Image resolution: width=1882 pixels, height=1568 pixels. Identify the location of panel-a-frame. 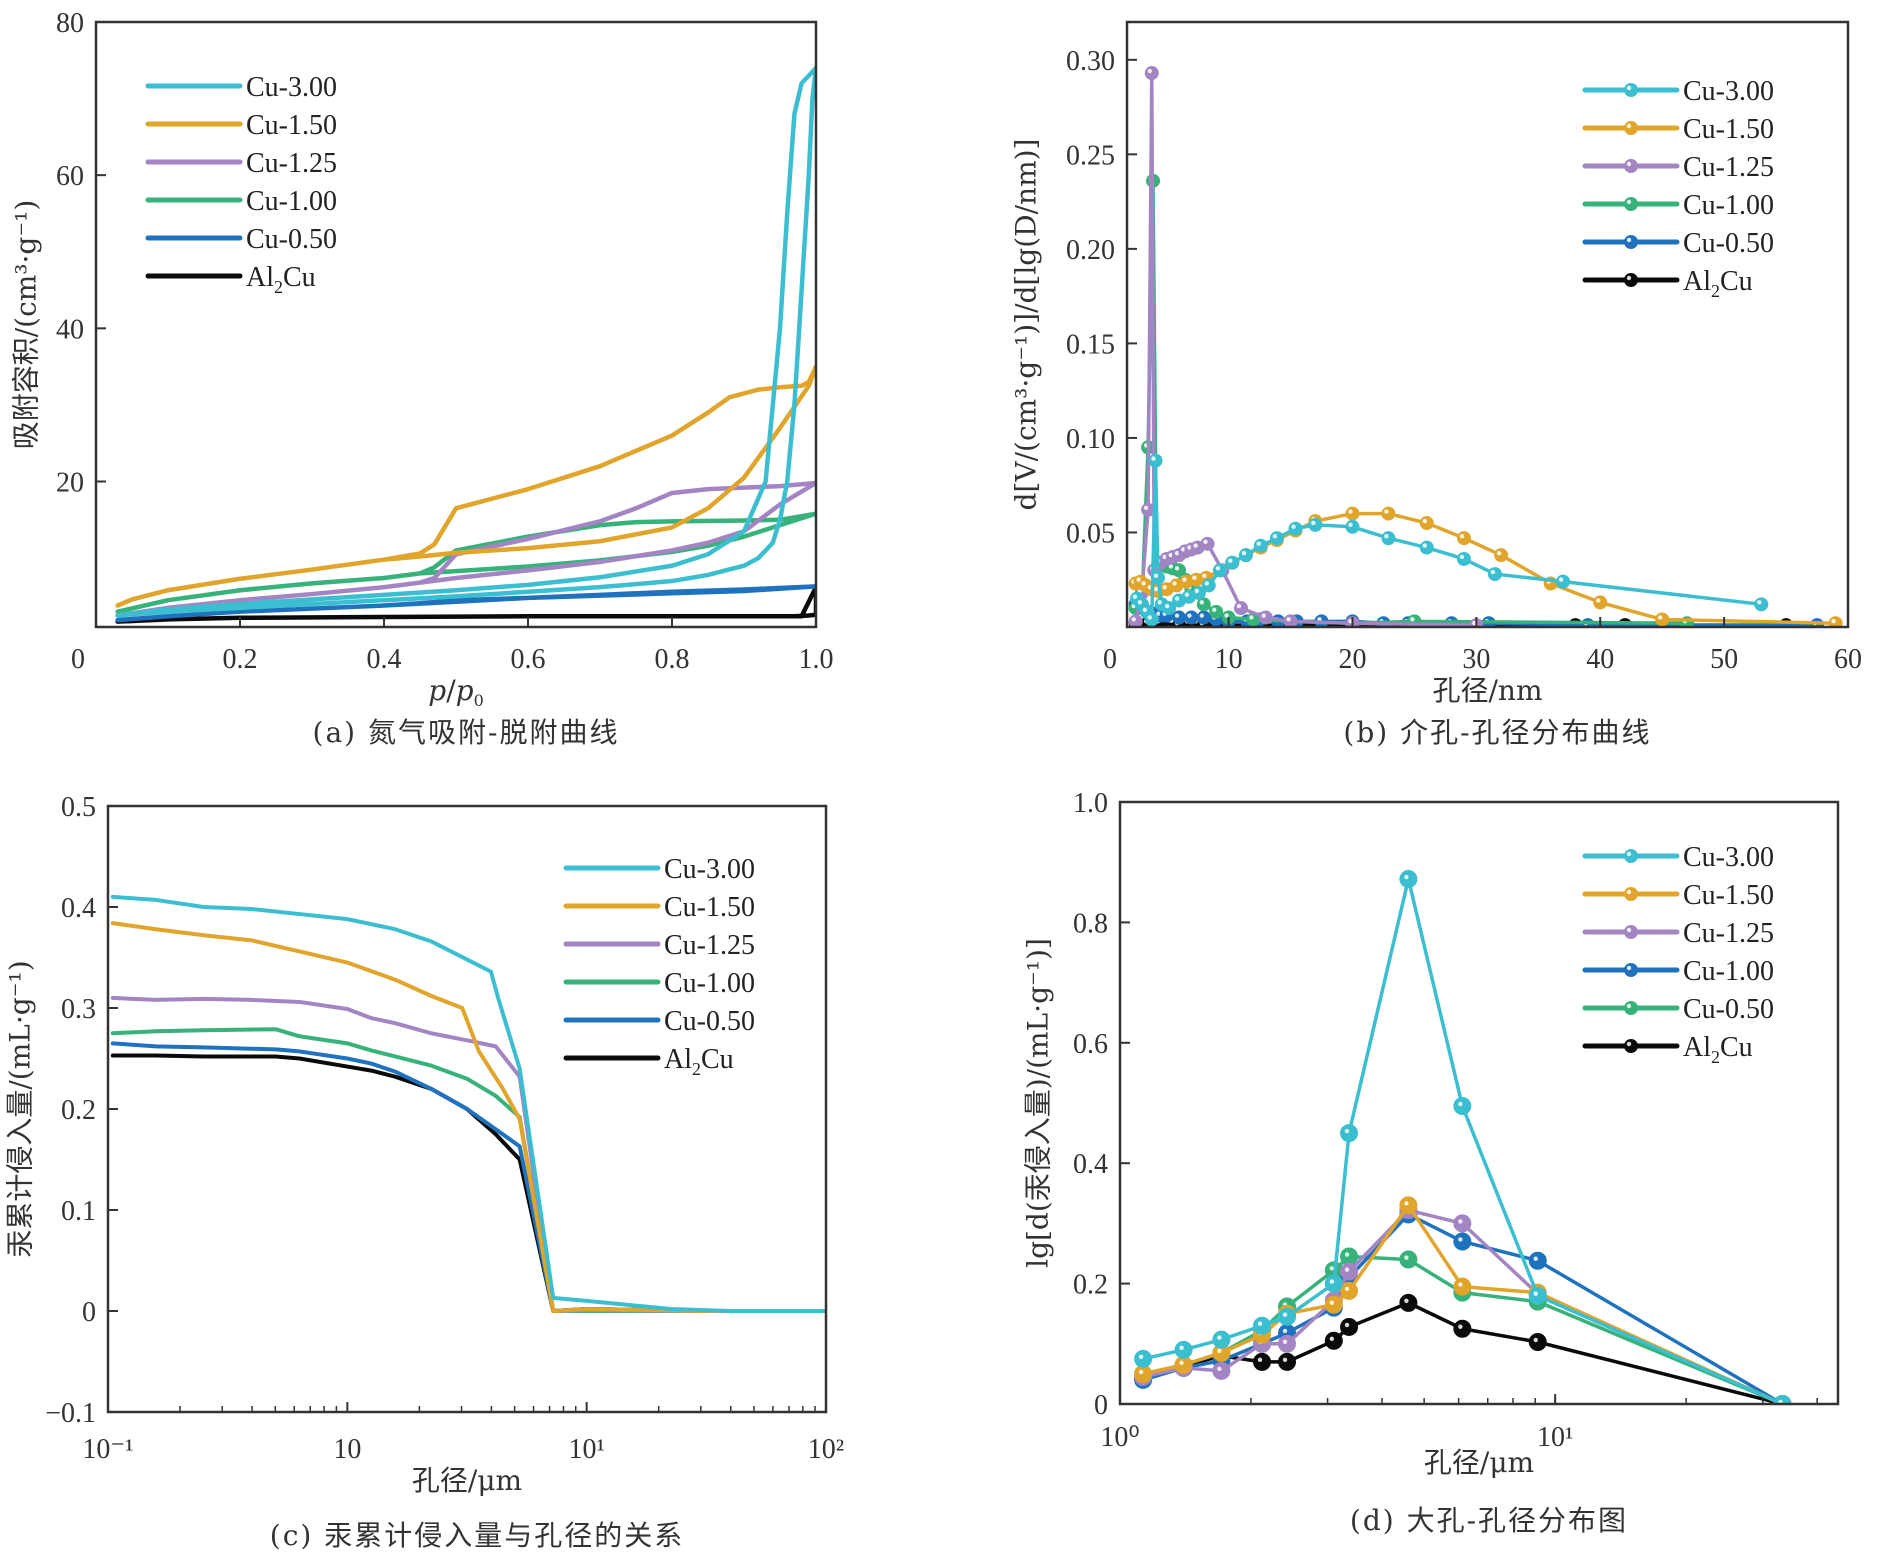
(456, 324).